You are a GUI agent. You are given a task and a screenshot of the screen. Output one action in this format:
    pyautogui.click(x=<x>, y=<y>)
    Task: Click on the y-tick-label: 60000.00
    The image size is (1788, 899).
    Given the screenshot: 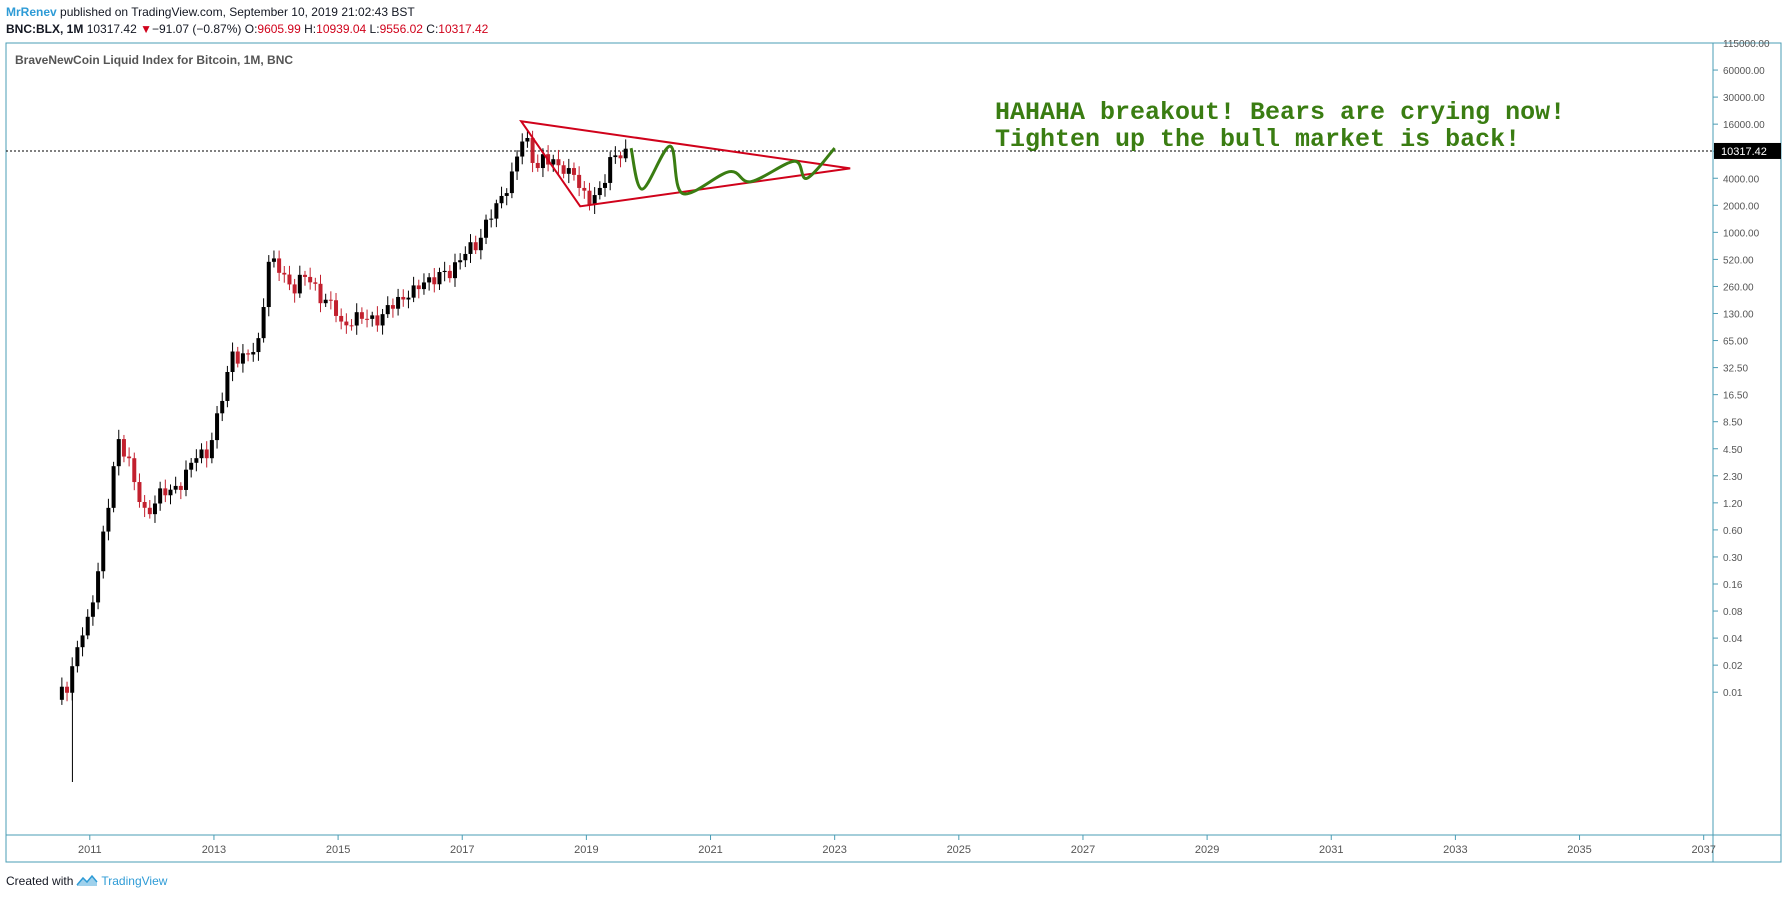 What is the action you would take?
    pyautogui.click(x=1744, y=71)
    